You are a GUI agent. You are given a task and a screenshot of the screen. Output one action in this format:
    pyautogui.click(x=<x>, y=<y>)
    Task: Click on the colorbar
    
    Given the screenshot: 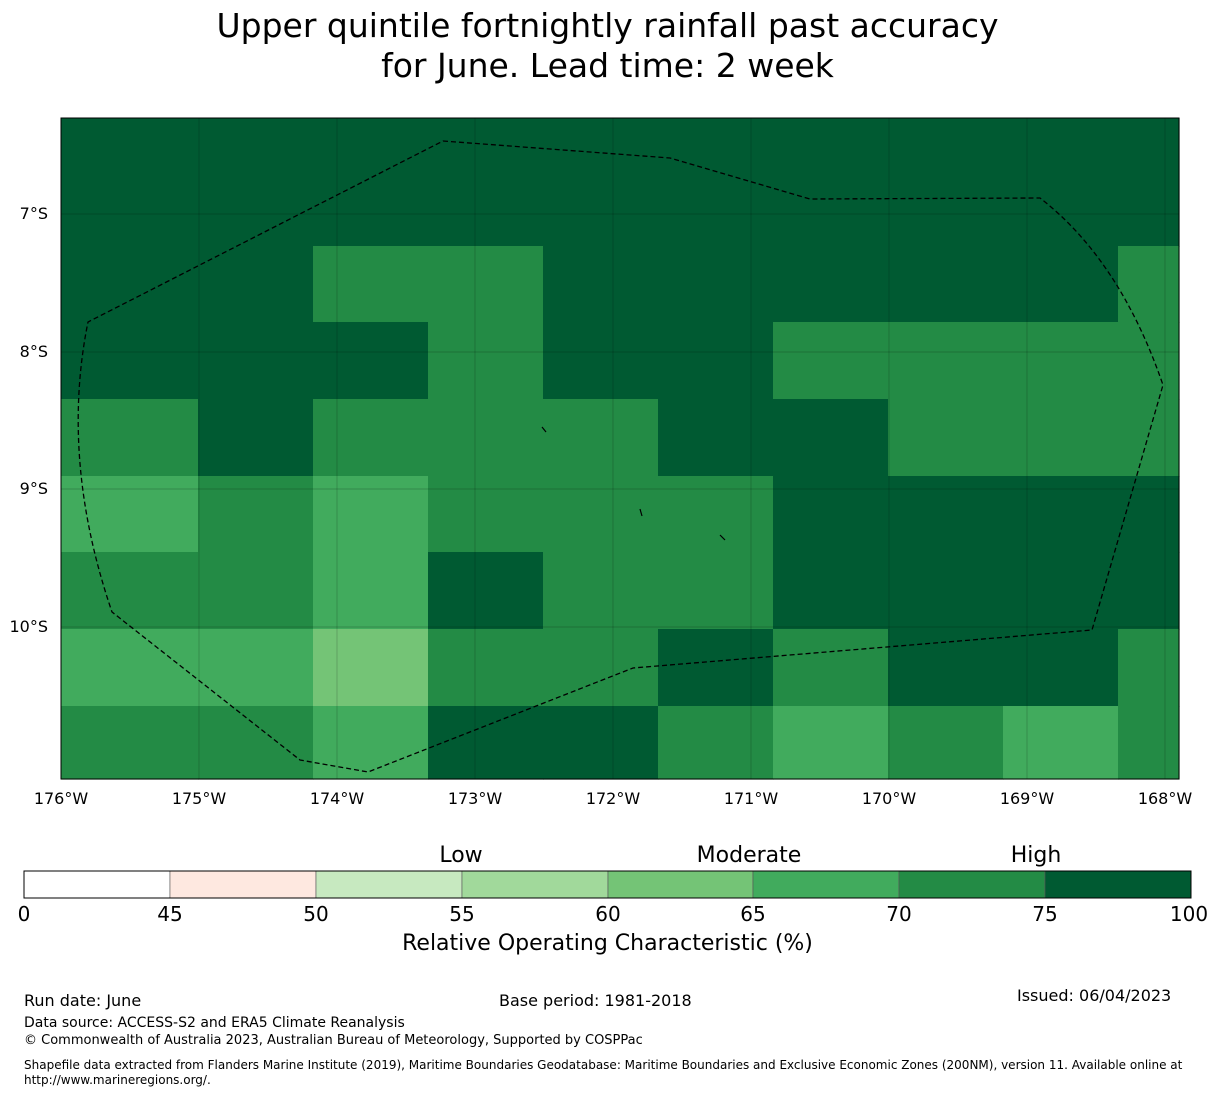 What is the action you would take?
    pyautogui.click(x=607, y=884)
    